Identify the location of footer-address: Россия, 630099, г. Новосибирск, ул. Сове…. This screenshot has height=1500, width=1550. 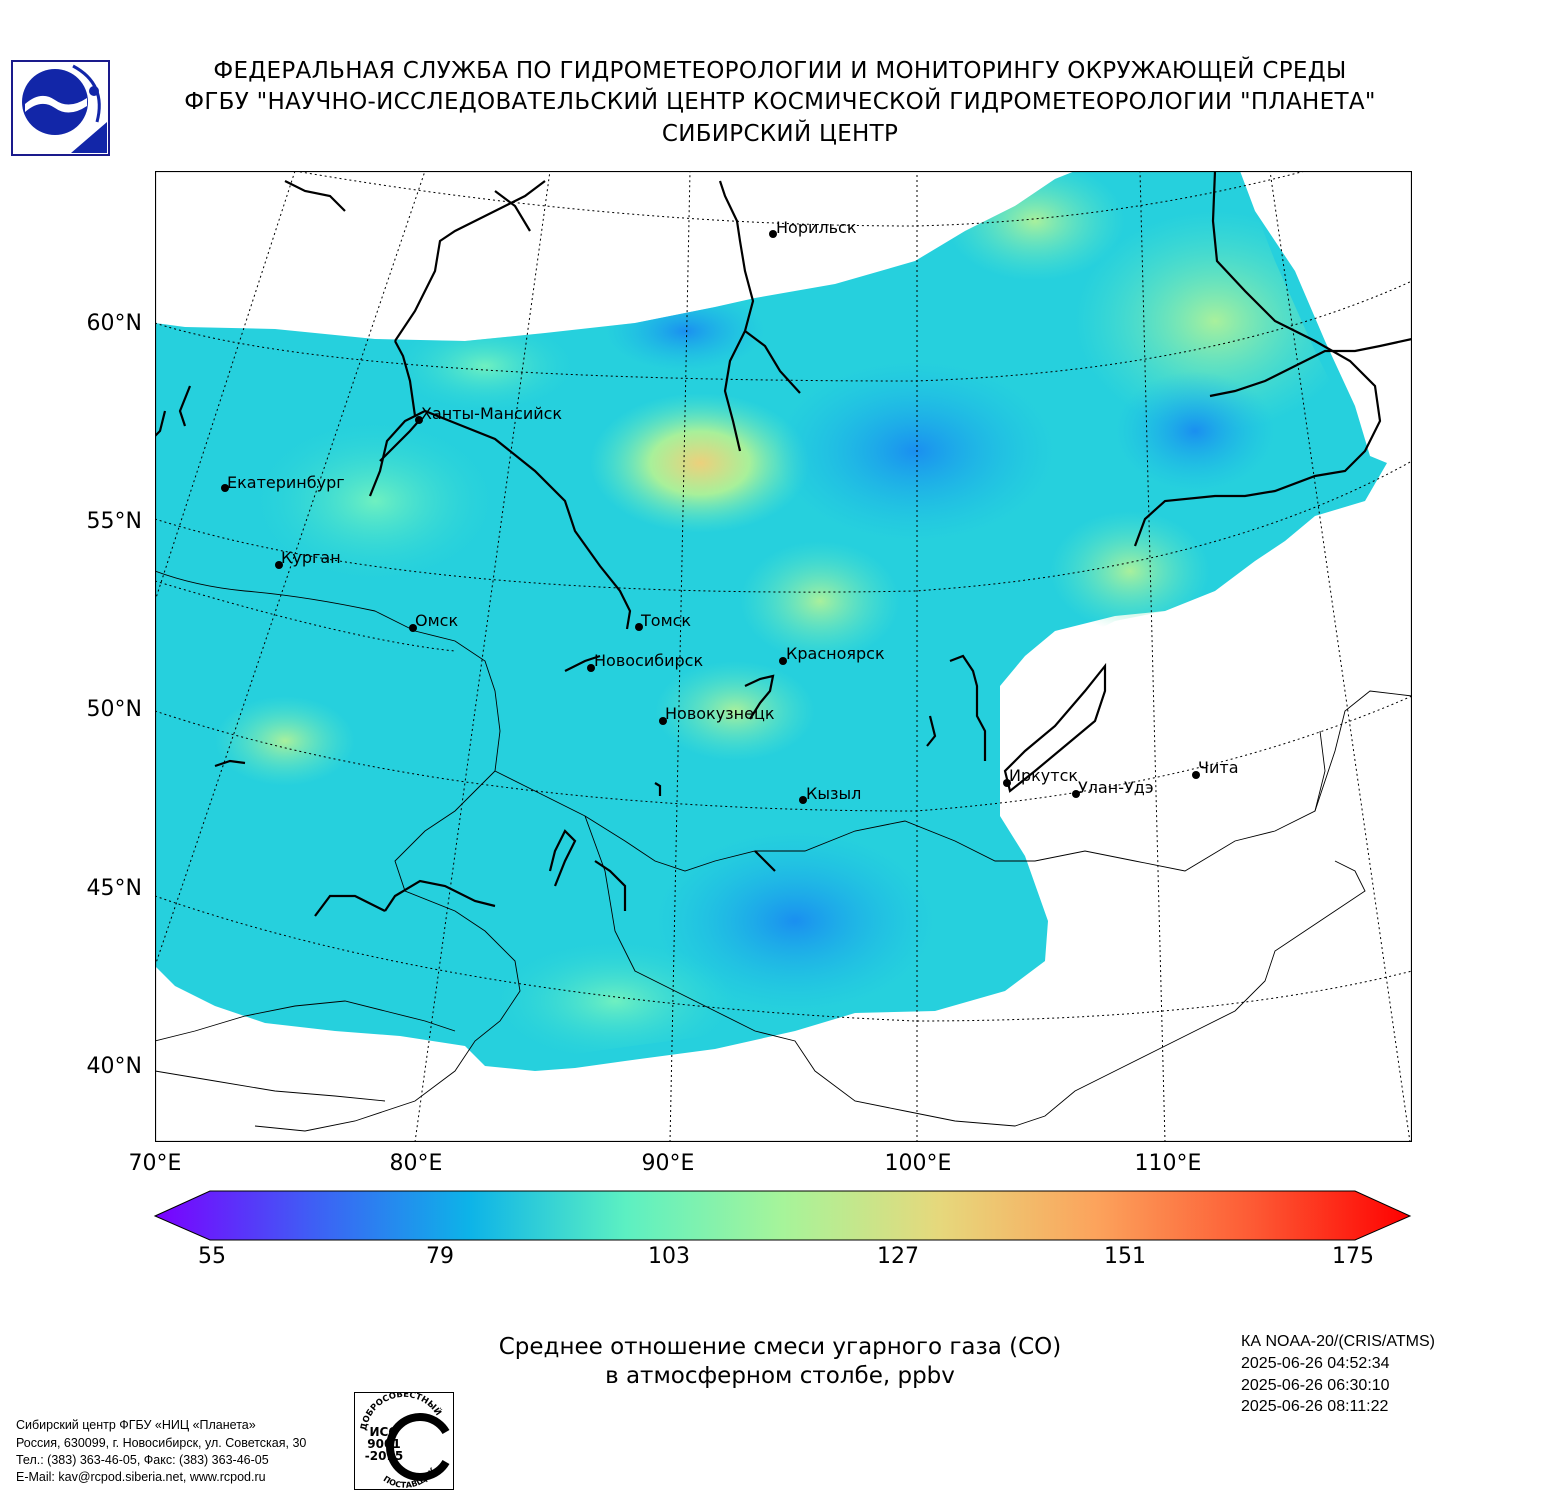
(161, 1443).